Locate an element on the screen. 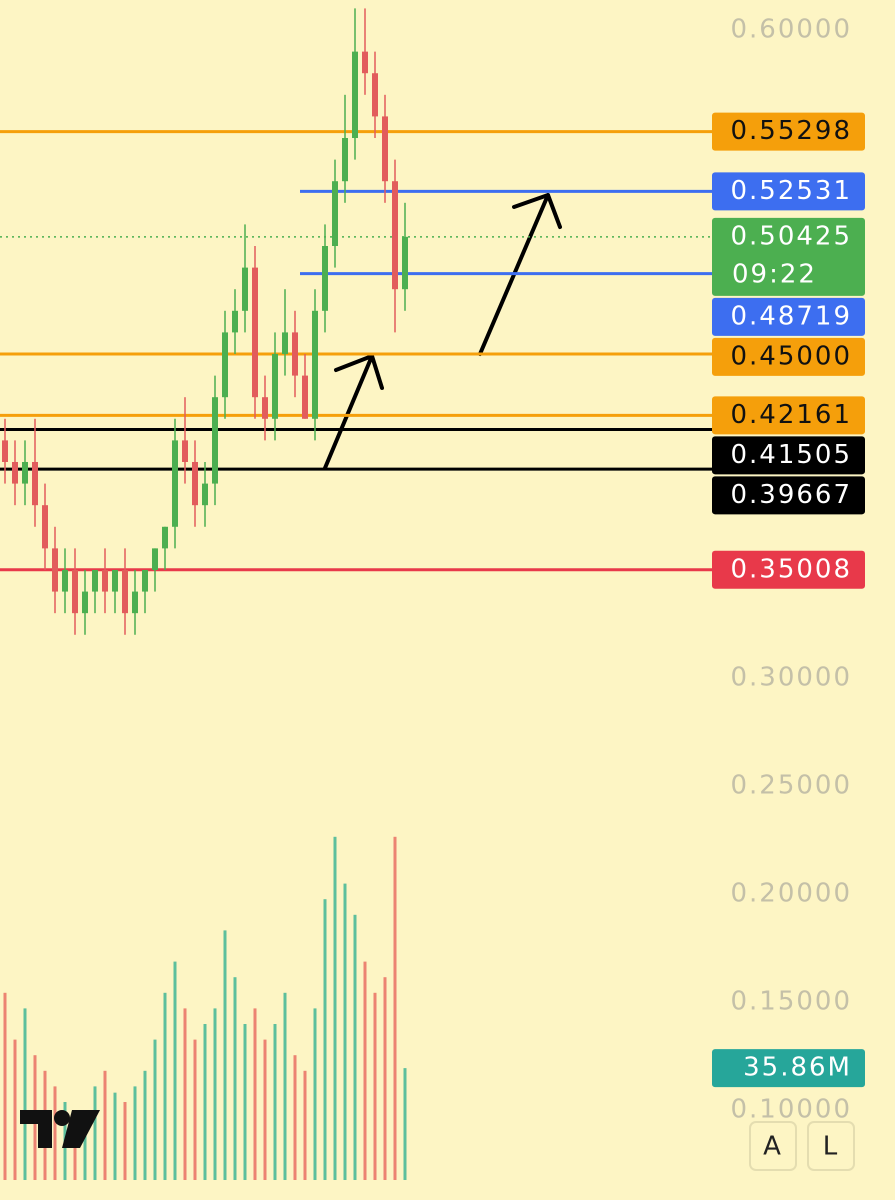 The width and height of the screenshot is (895, 1200). y-tick-label: 0.25000 is located at coordinates (791, 785).